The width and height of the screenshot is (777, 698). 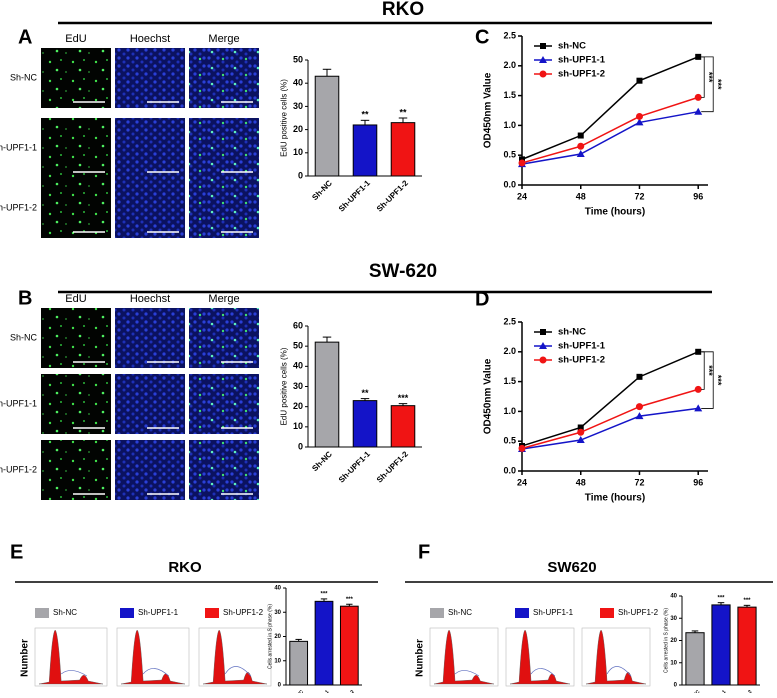 What do you see at coordinates (488, 396) in the screenshot?
I see `y-axis-label: OD450nm Value` at bounding box center [488, 396].